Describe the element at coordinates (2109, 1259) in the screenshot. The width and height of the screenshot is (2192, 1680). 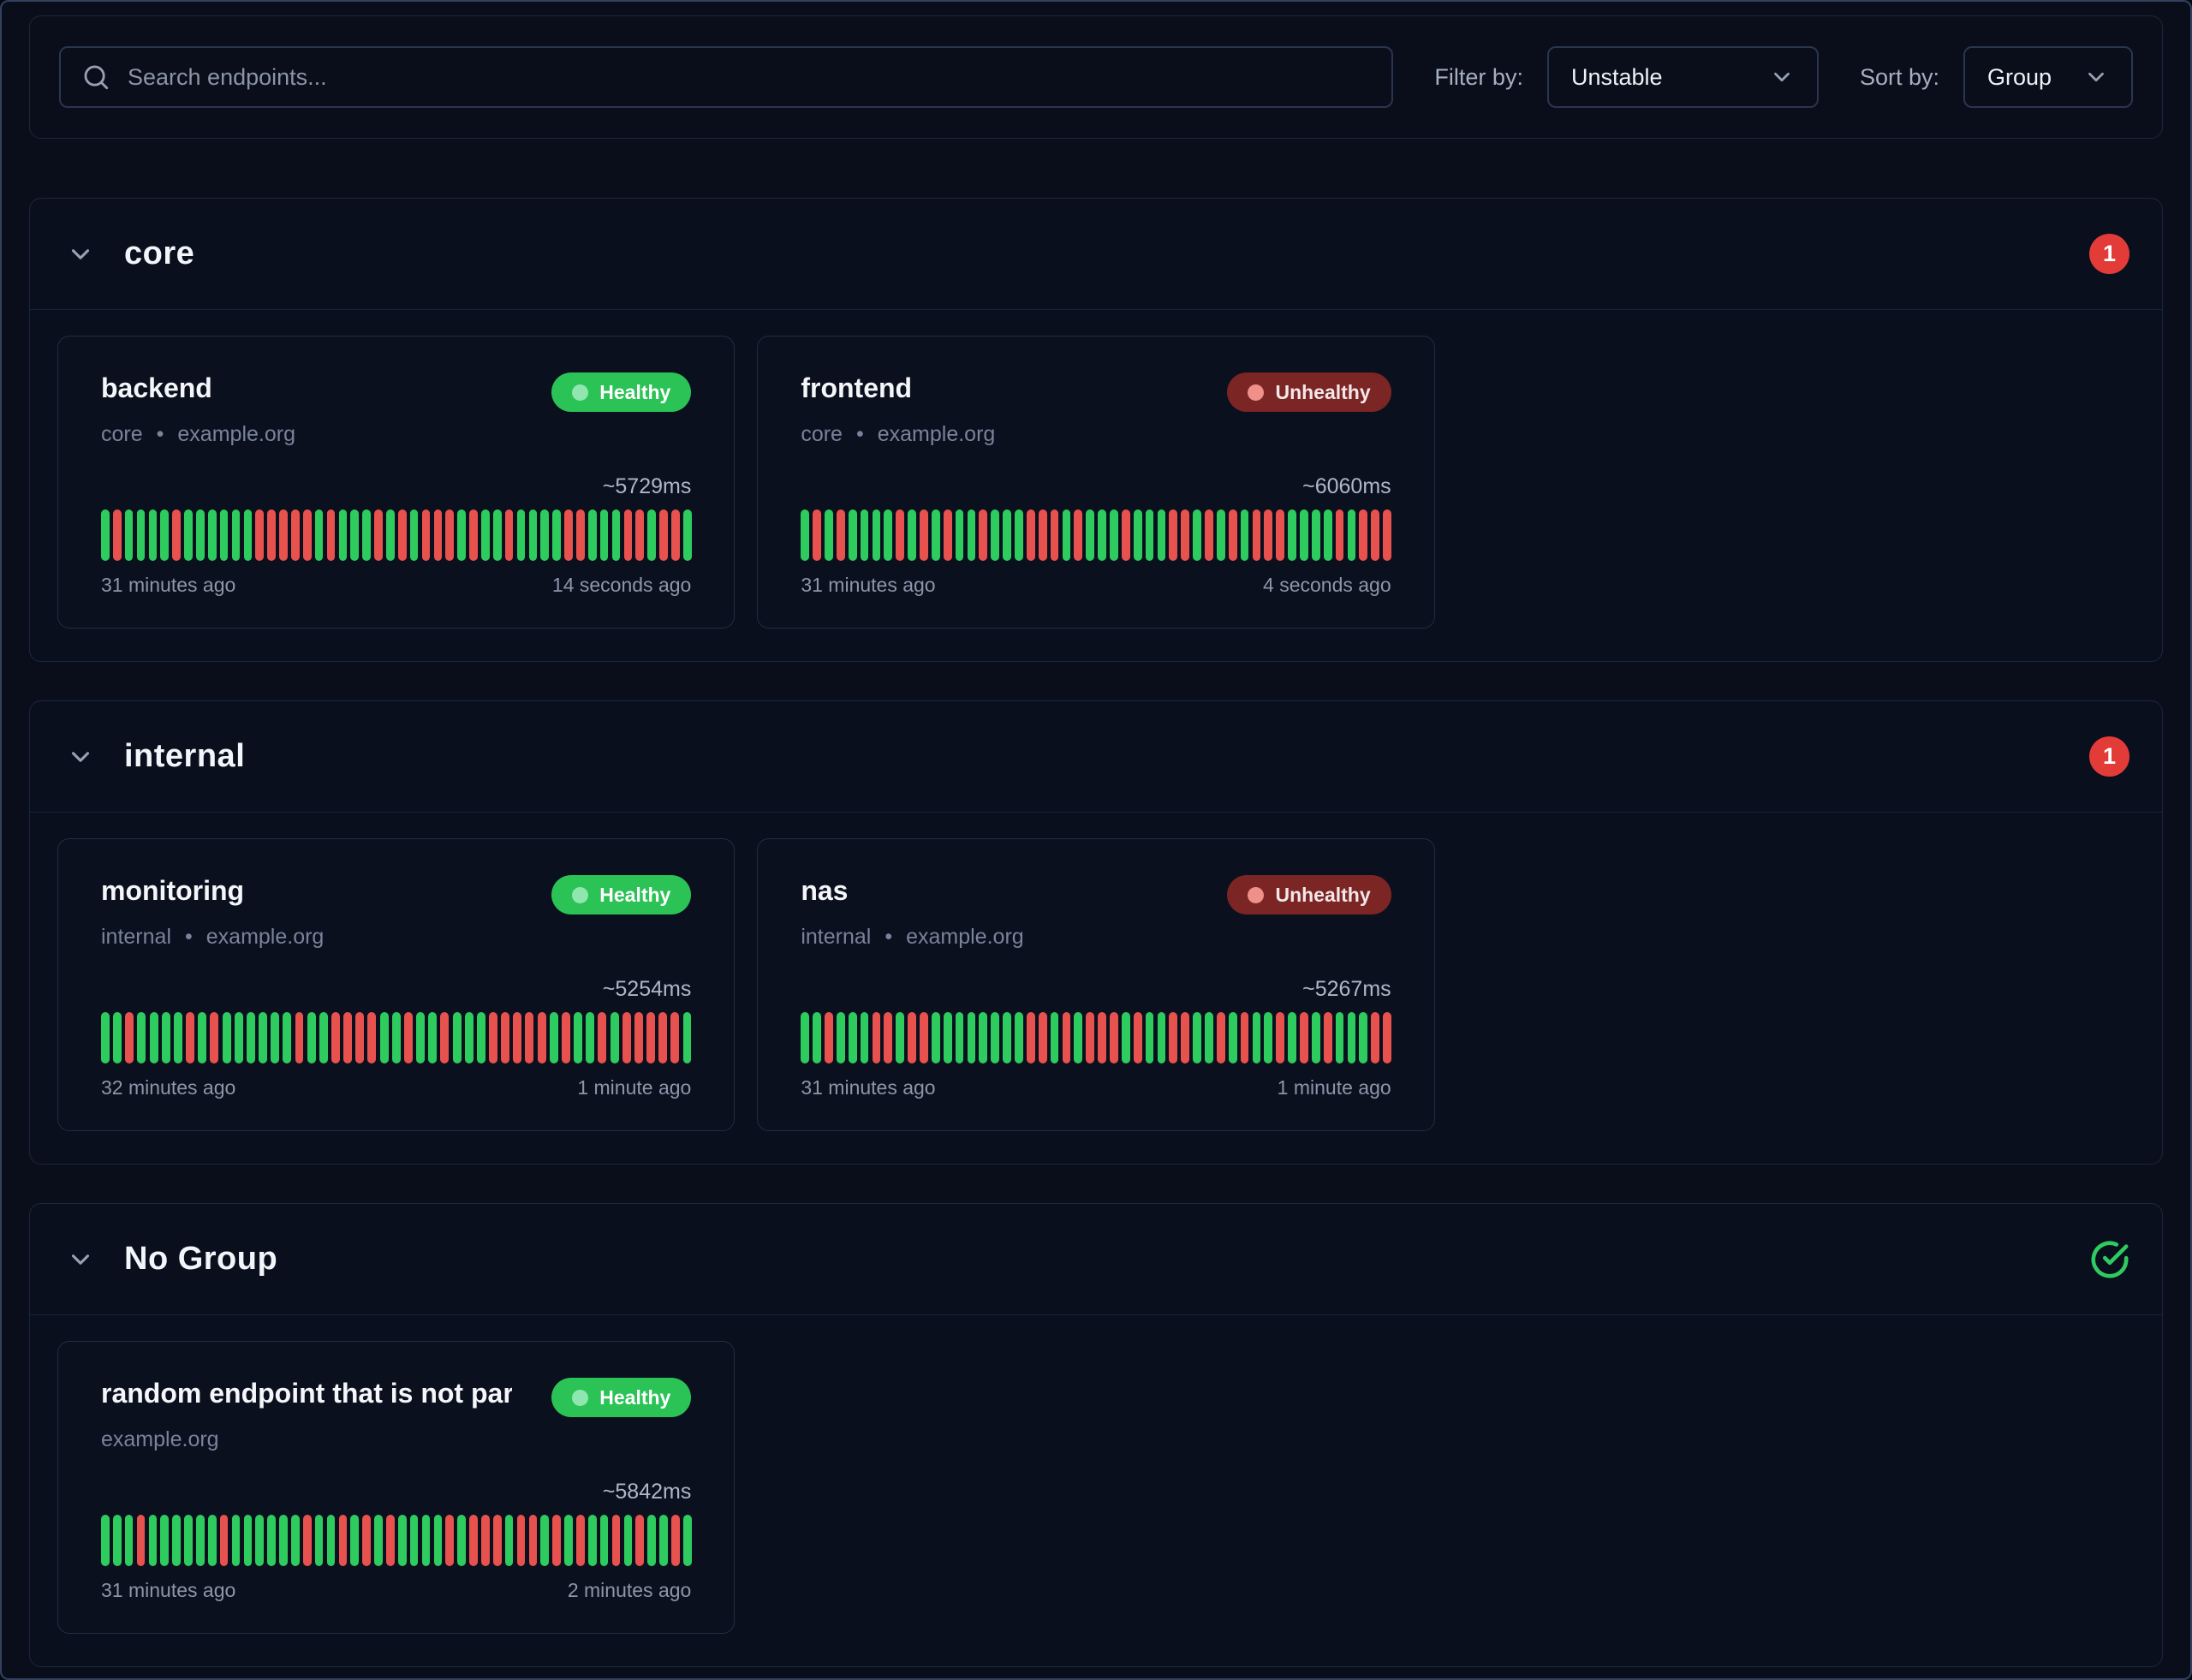
I see `group-all-healthy-icon` at that location.